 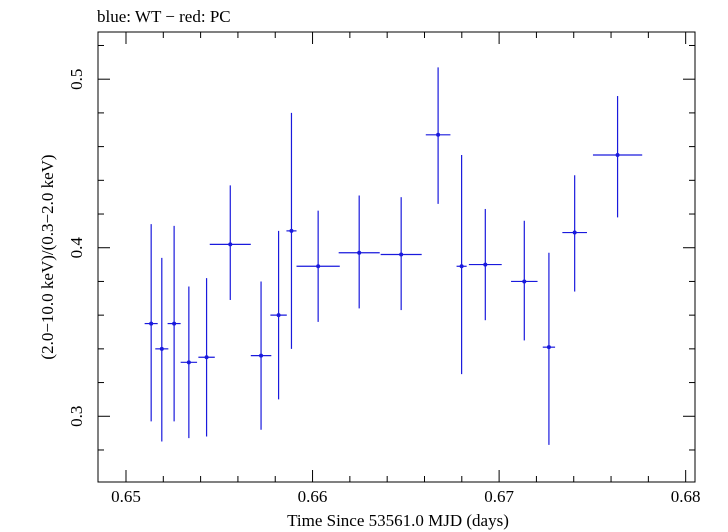 What do you see at coordinates (47, 256) in the screenshot?
I see `y-axis-label: (2.0−10.0 keV)/(0.3−2.0 keV)` at bounding box center [47, 256].